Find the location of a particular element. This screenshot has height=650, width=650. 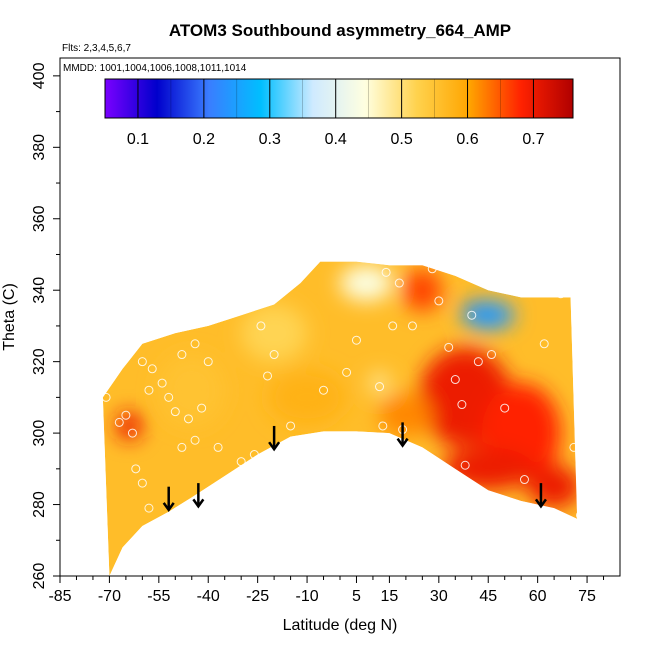

colorbar-gradient is located at coordinates (339, 98).